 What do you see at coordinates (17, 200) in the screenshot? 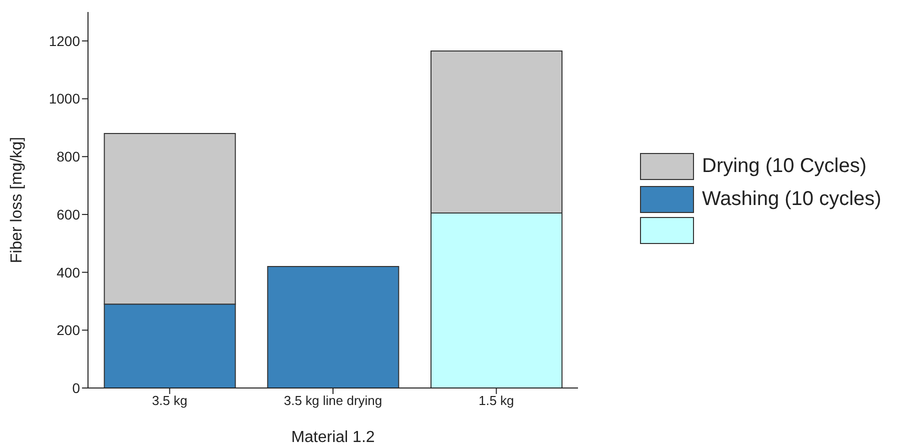
I see `y-axis-title: Fiber loss [mg/kg]` at bounding box center [17, 200].